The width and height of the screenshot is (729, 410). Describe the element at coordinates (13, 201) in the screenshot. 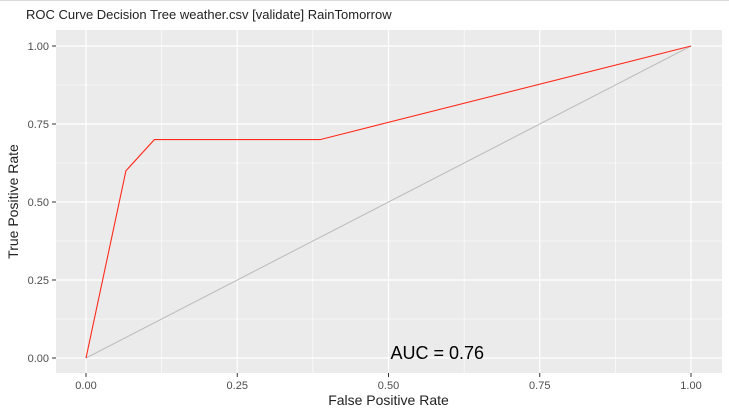

I see `y-axis-title: True Positive Rate` at that location.